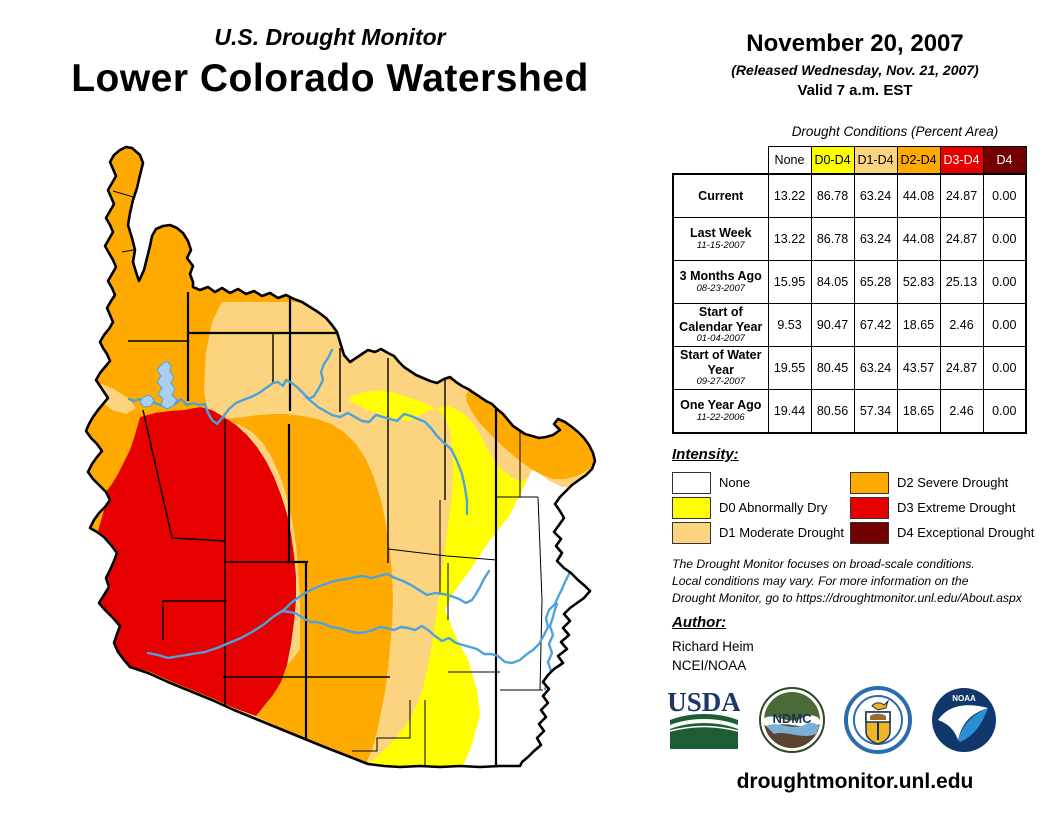 The width and height of the screenshot is (1056, 816). I want to click on legend-swatch-d3, so click(869, 507).